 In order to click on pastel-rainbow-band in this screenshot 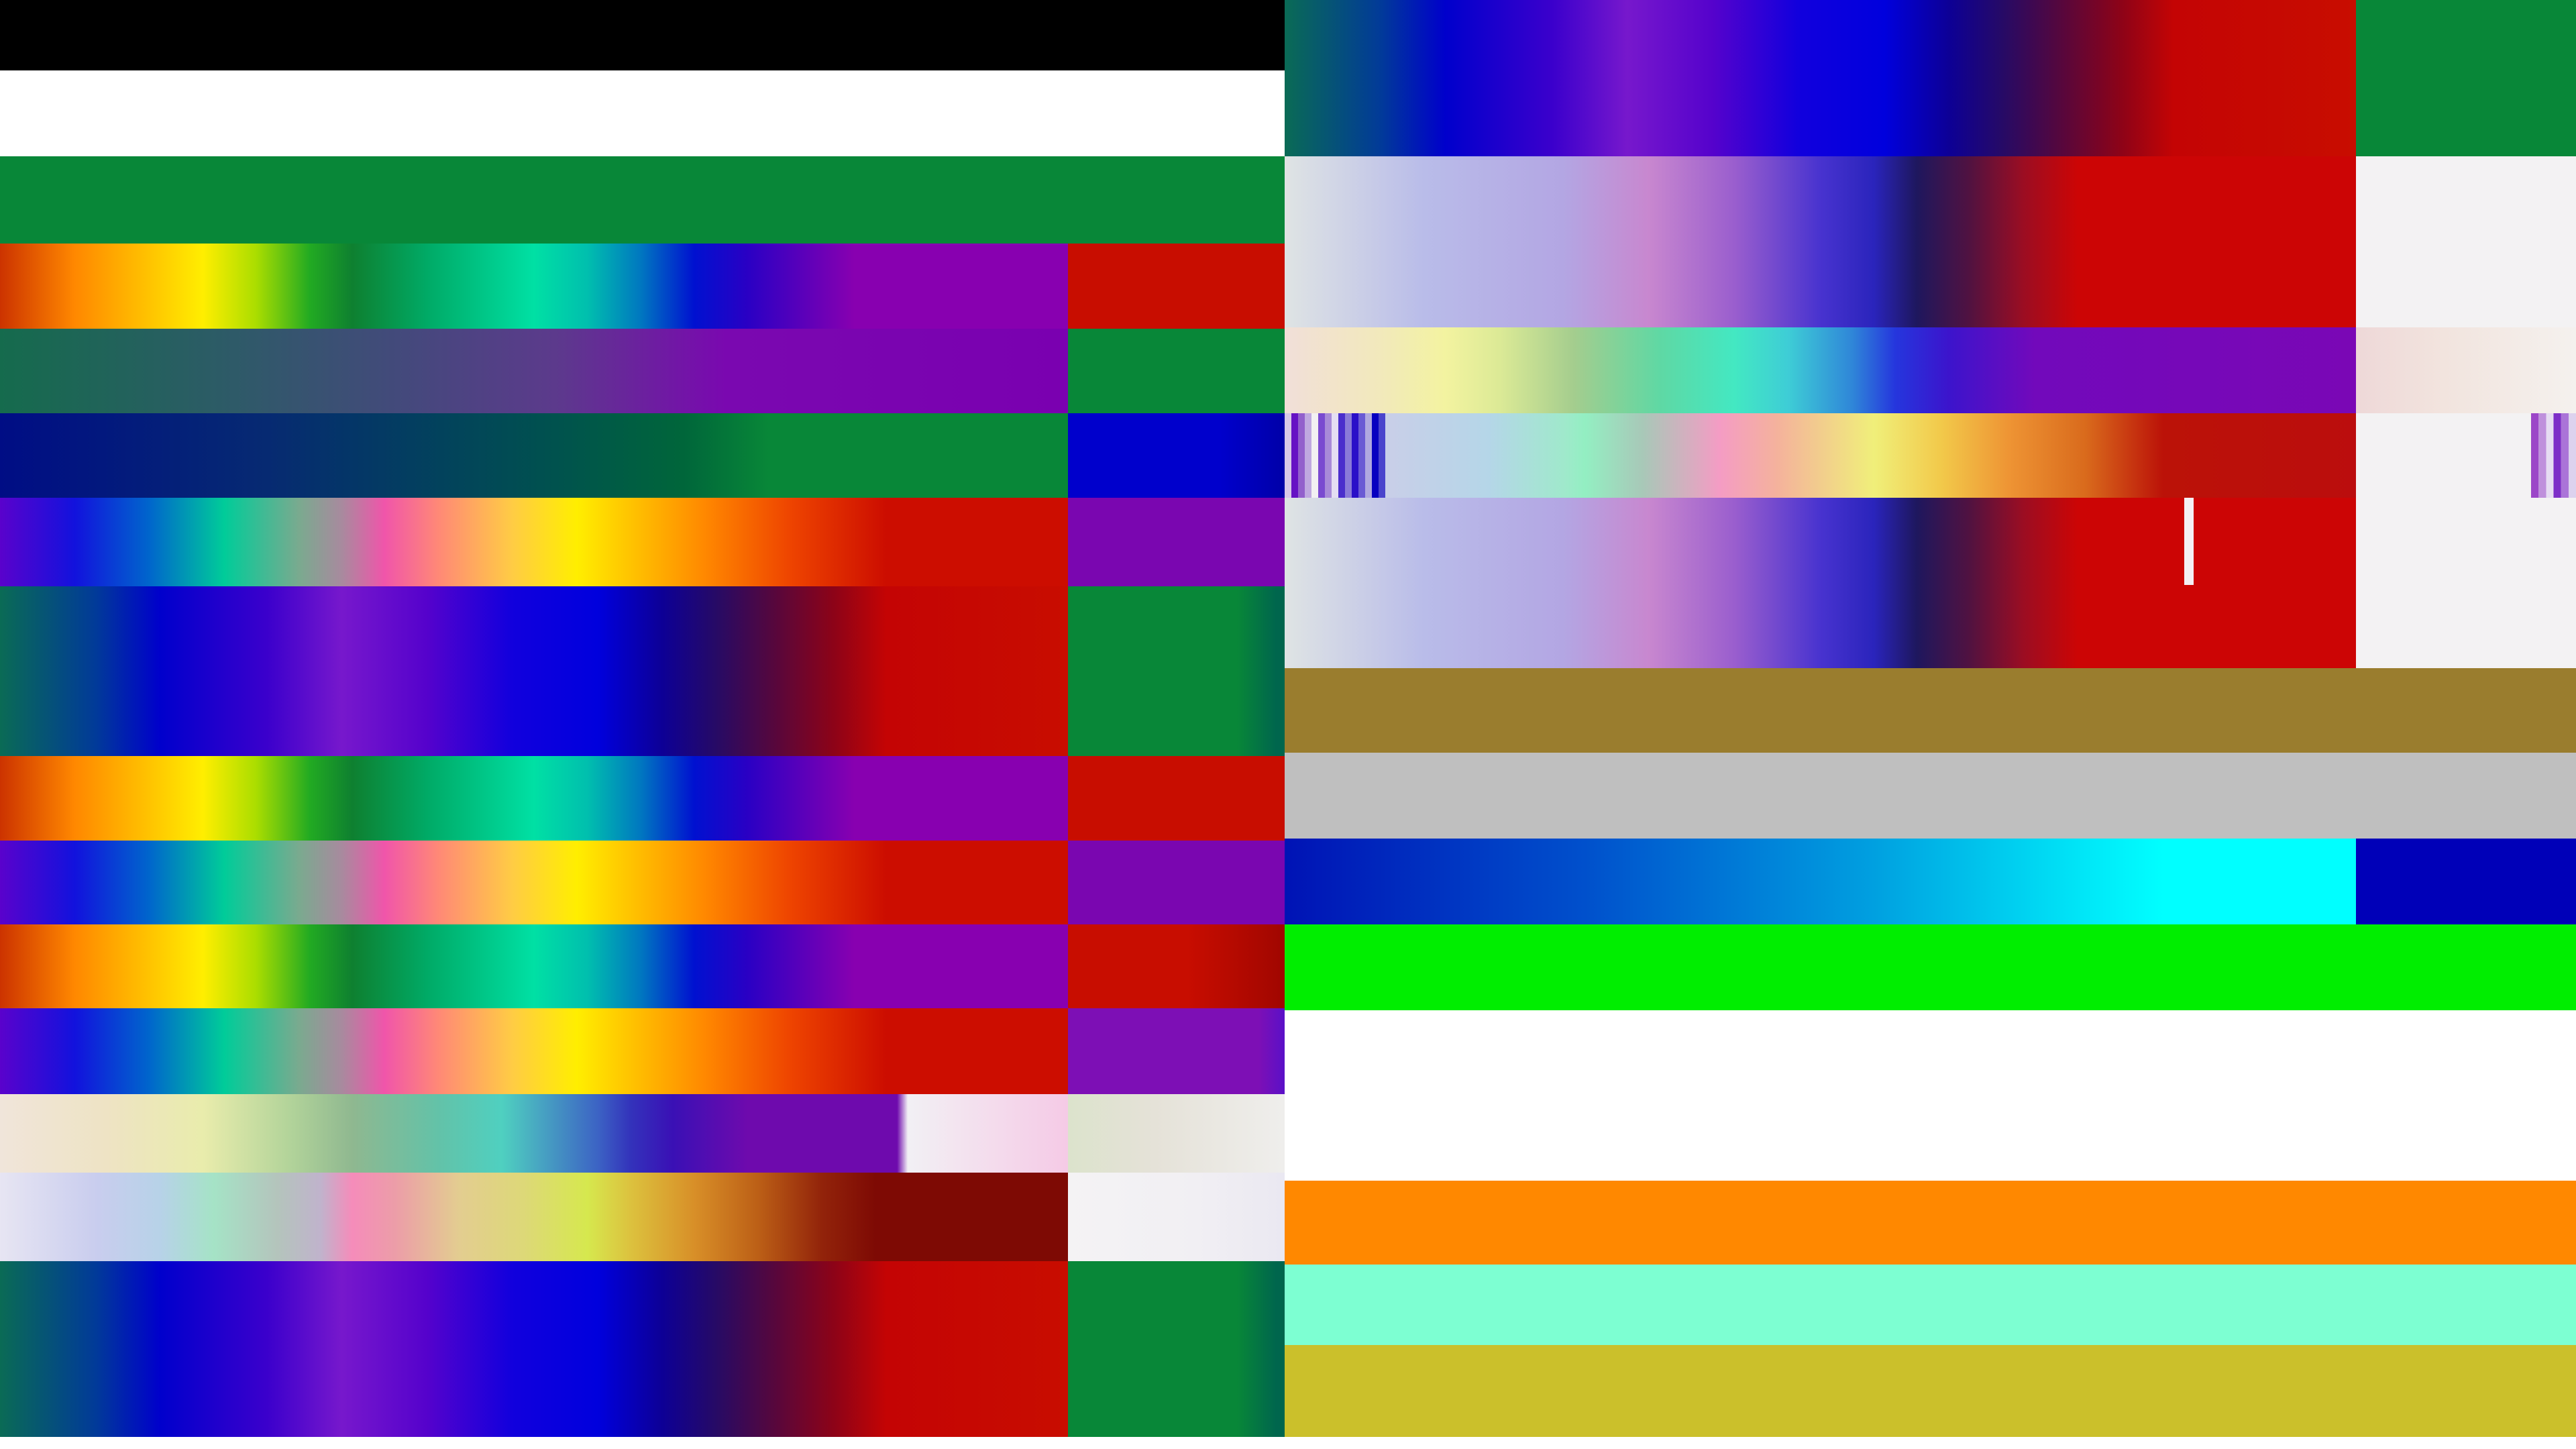, I will do `click(1930, 370)`.